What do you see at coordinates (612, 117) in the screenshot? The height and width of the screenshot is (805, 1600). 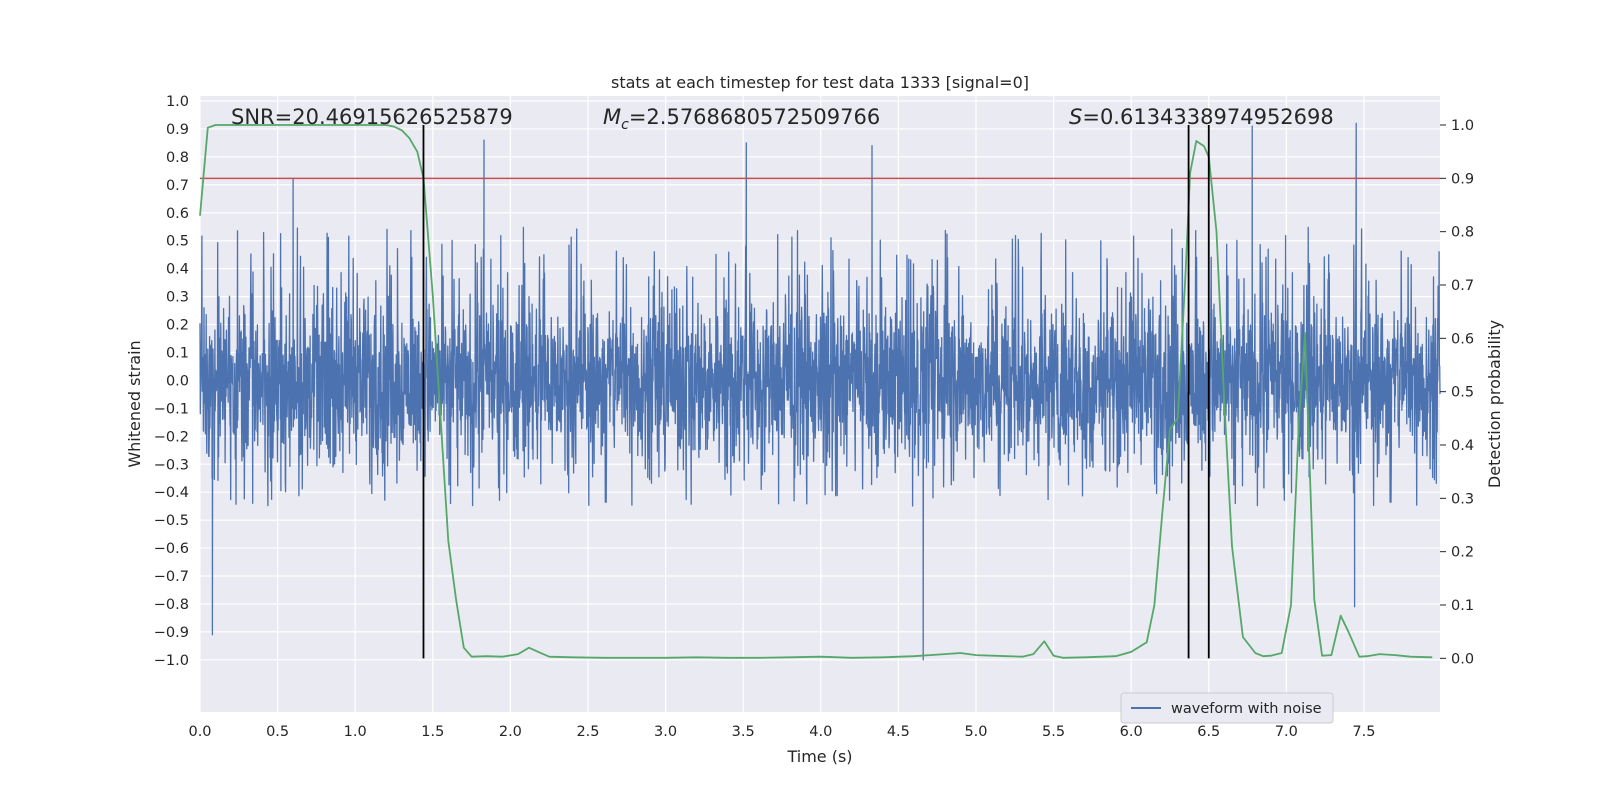 I see `chirp-mass-symbol: M` at bounding box center [612, 117].